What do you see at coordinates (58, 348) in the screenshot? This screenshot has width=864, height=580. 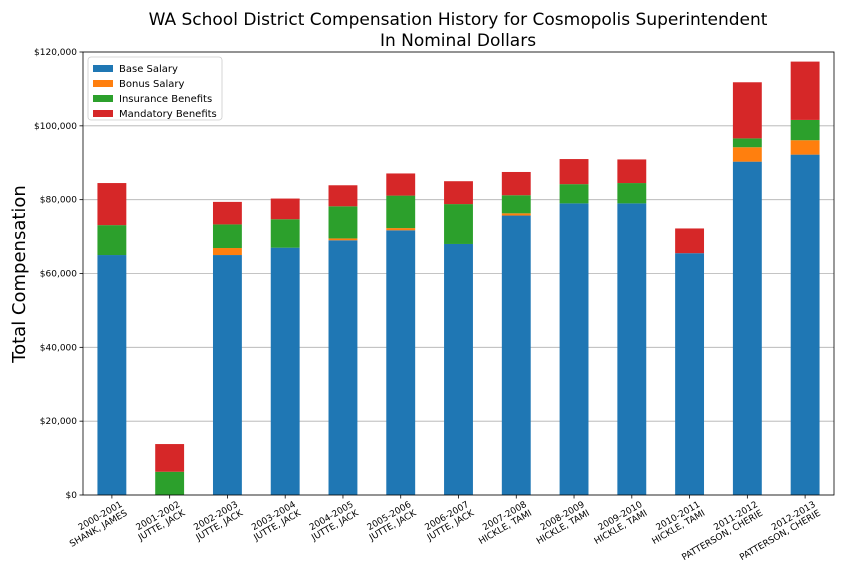 I see `y-tick-label: $40,000` at bounding box center [58, 348].